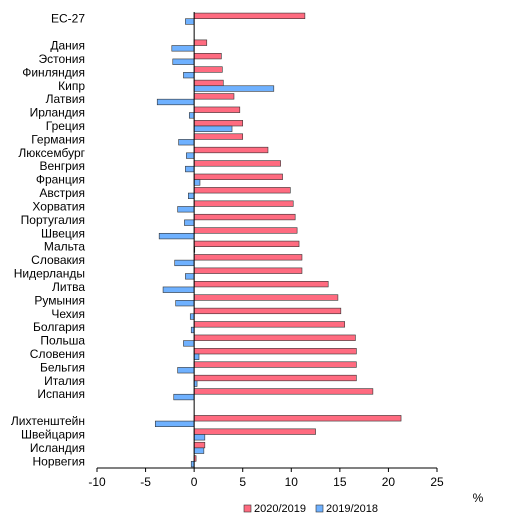 The image size is (517, 525). Describe the element at coordinates (58, 260) in the screenshot. I see `category-label: Словакия` at that location.